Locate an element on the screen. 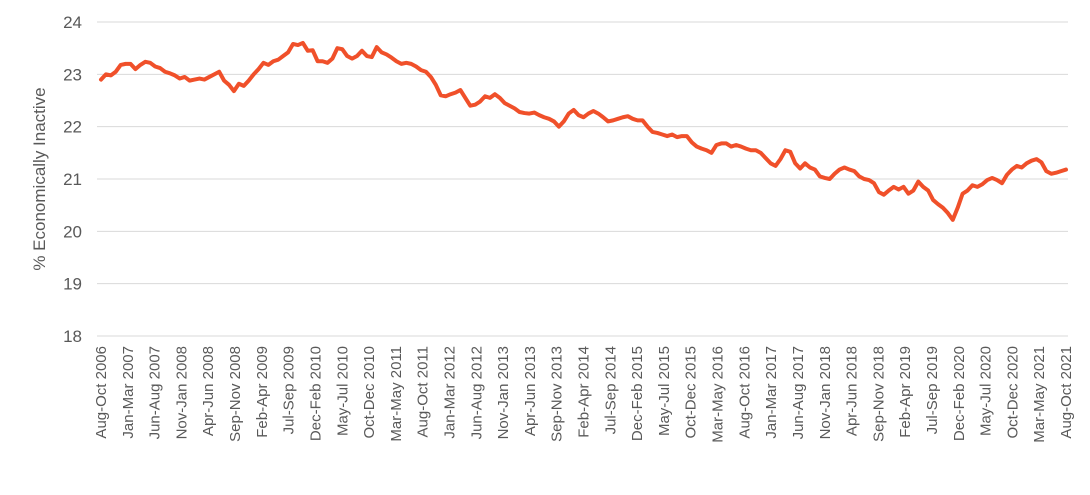  y-tick-label: 24 is located at coordinates (72, 22).